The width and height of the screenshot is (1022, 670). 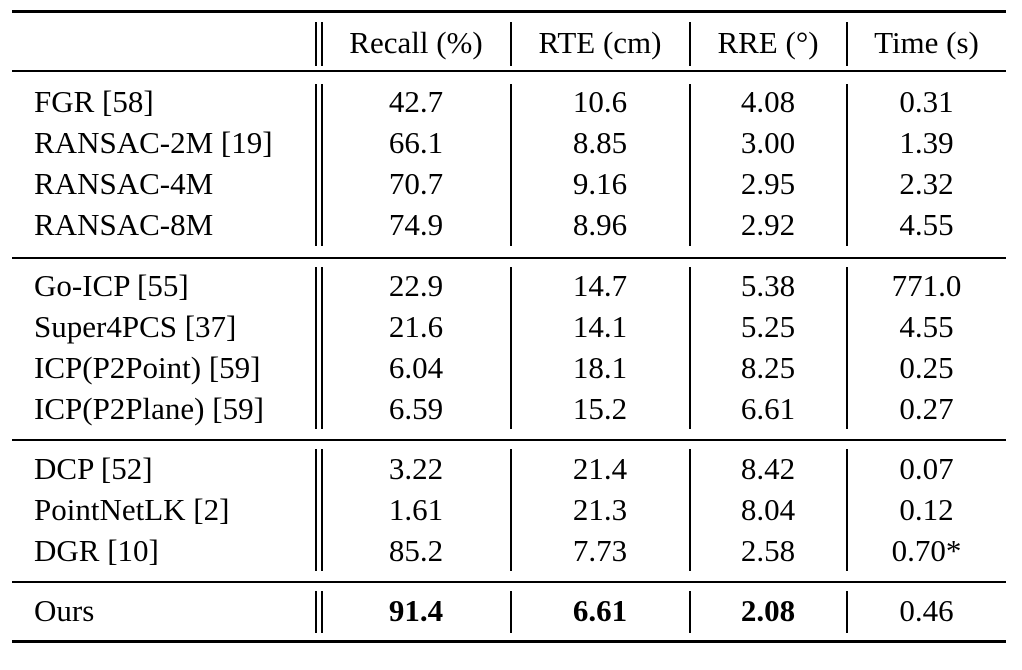 I want to click on header-recall: Recall (%), so click(x=416, y=42).